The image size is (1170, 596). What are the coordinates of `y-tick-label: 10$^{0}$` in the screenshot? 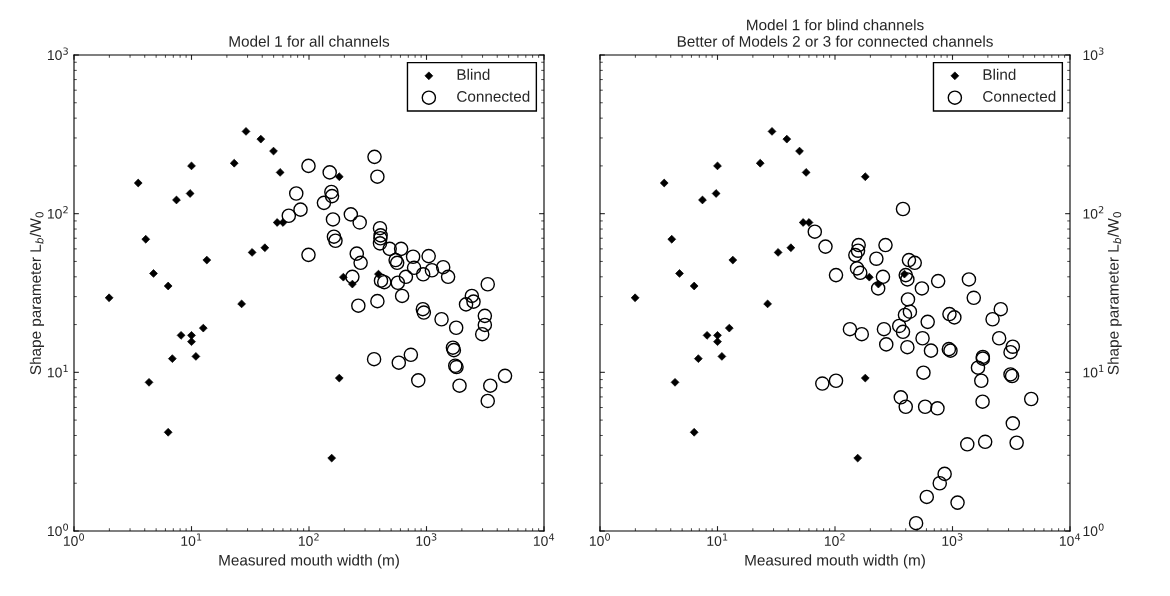 It's located at (1093, 530).